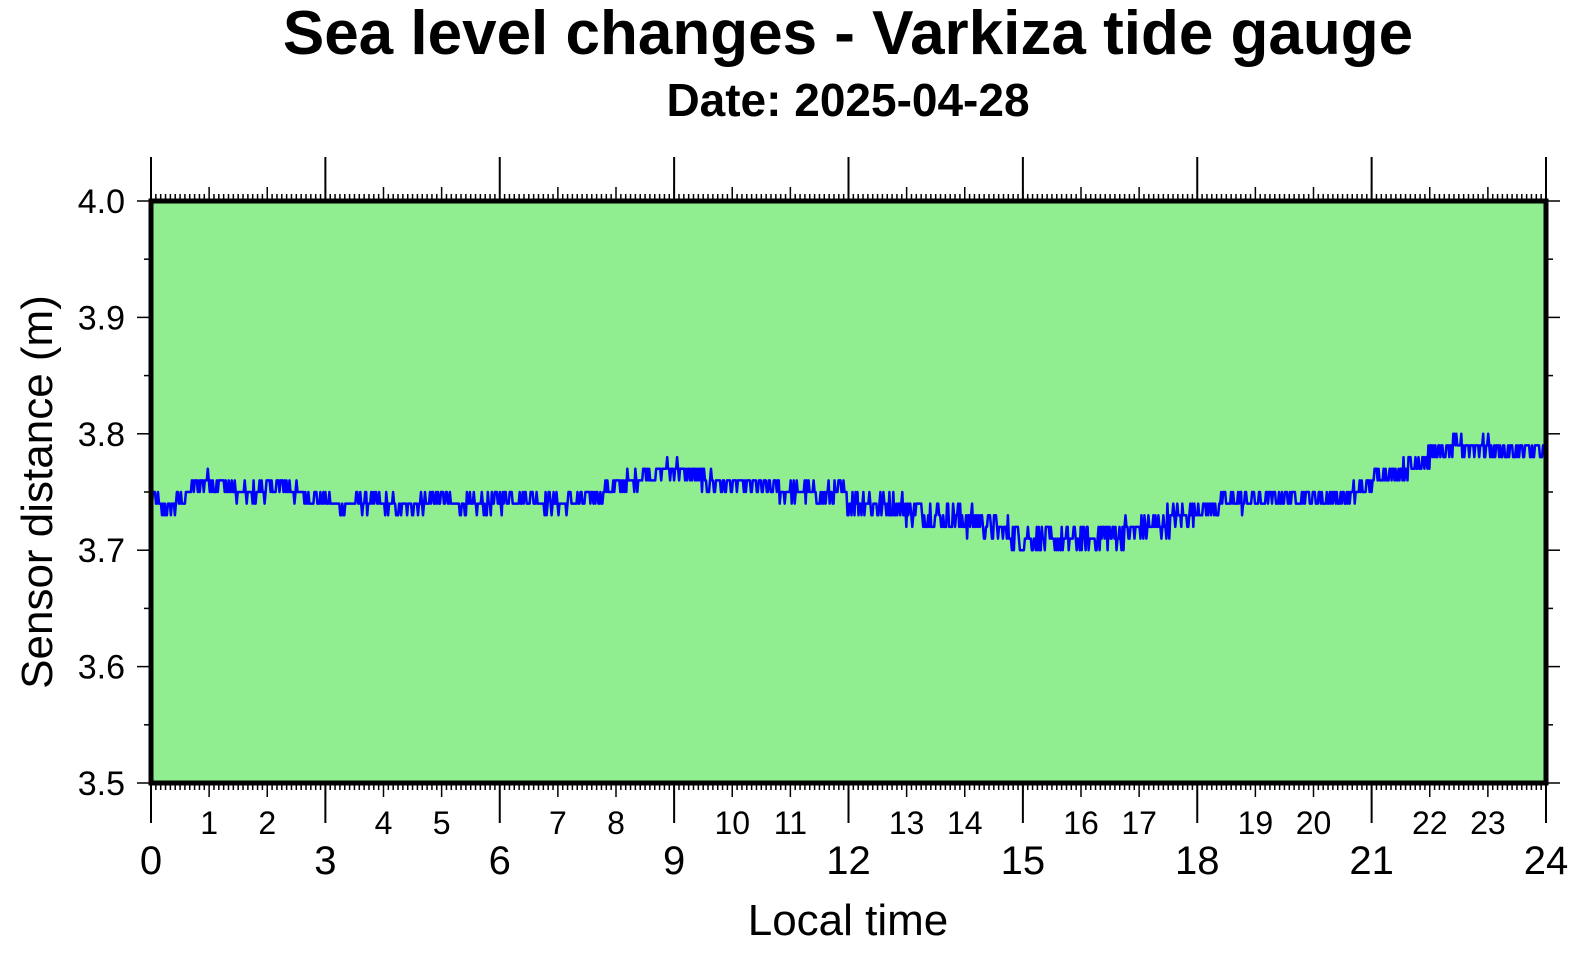 Image resolution: width=1593 pixels, height=963 pixels. Describe the element at coordinates (907, 823) in the screenshot. I see `x-minor-tick-label: 13` at that location.